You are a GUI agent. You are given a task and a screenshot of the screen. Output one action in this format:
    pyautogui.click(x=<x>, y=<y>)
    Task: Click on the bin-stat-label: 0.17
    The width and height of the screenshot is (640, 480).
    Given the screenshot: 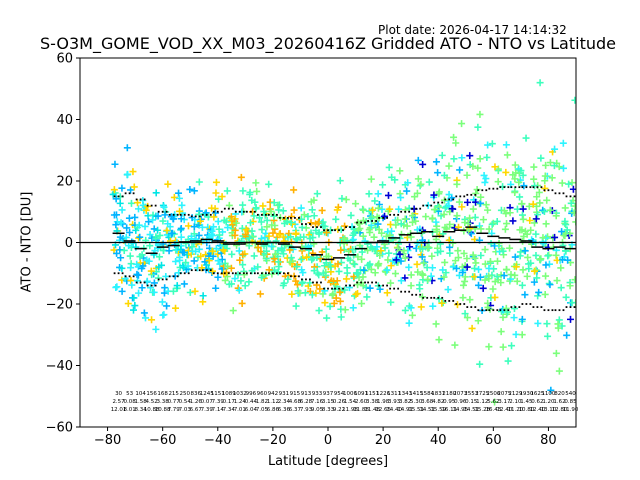 What is the action you would take?
    pyautogui.click(x=229, y=402)
    